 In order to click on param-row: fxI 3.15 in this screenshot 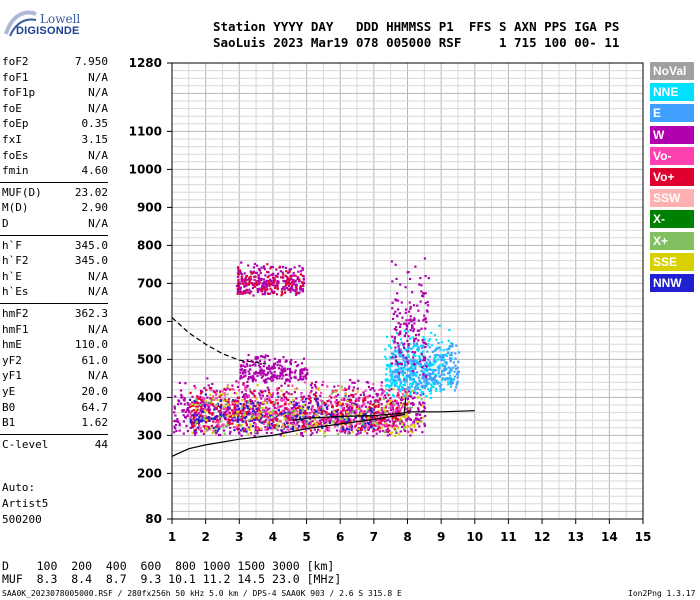, I will do `click(55, 141)`.